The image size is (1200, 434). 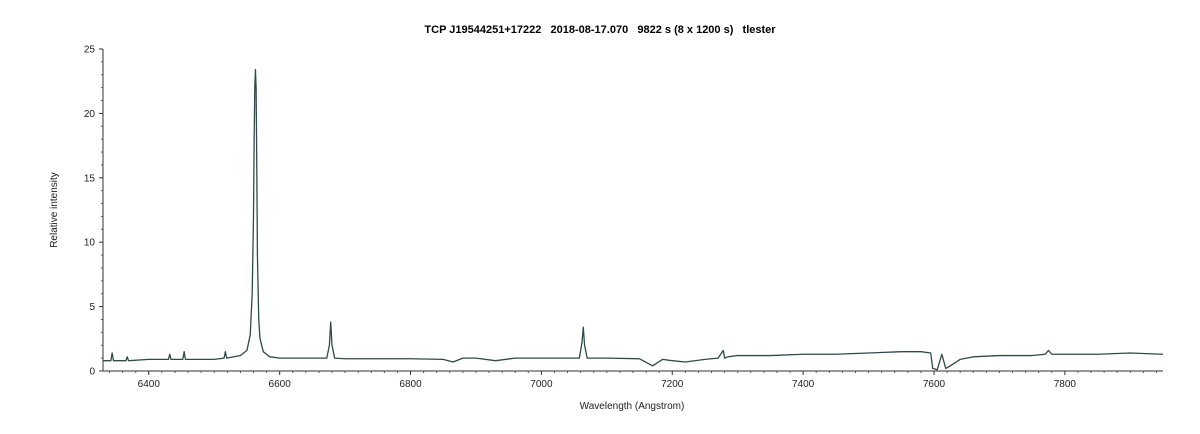 What do you see at coordinates (1065, 384) in the screenshot?
I see `x-tick-label: 7800` at bounding box center [1065, 384].